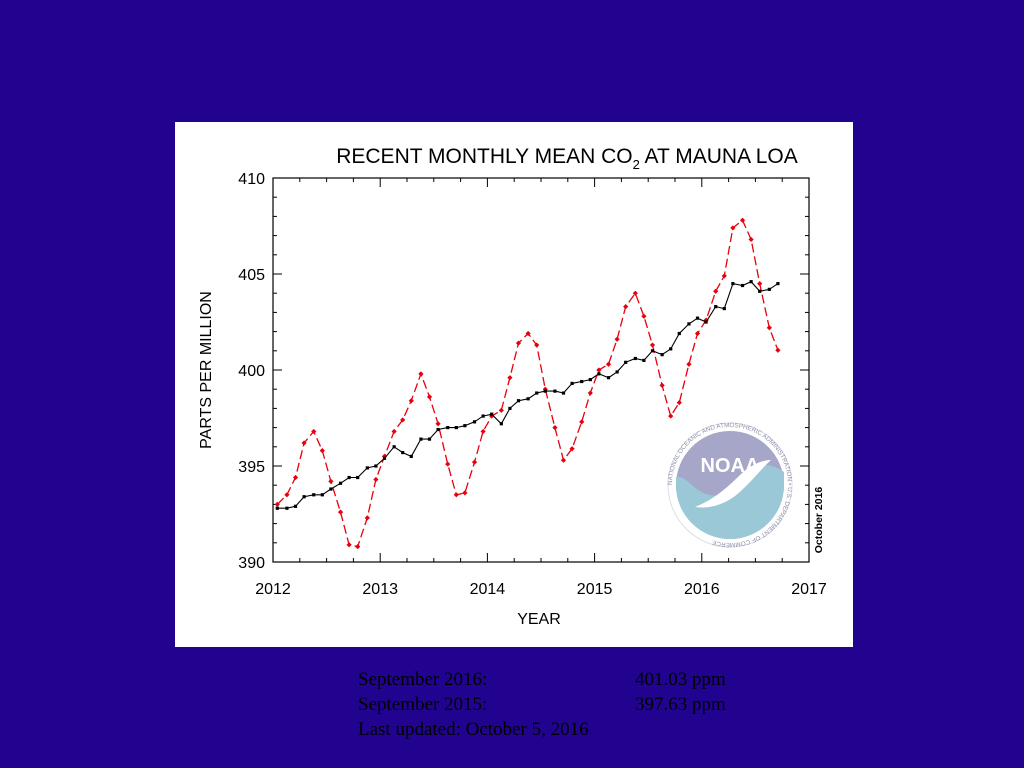  I want to click on y-tick-label: 395, so click(251, 467).